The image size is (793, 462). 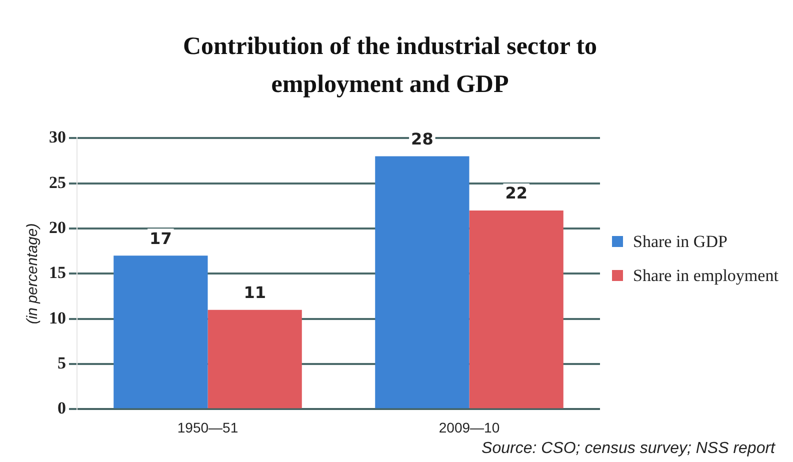 What do you see at coordinates (57, 227) in the screenshot?
I see `y-tick-label: 20` at bounding box center [57, 227].